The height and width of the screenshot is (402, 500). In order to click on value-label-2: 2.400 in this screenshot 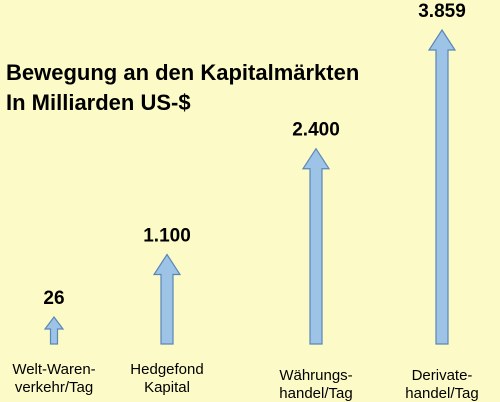, I will do `click(316, 130)`.